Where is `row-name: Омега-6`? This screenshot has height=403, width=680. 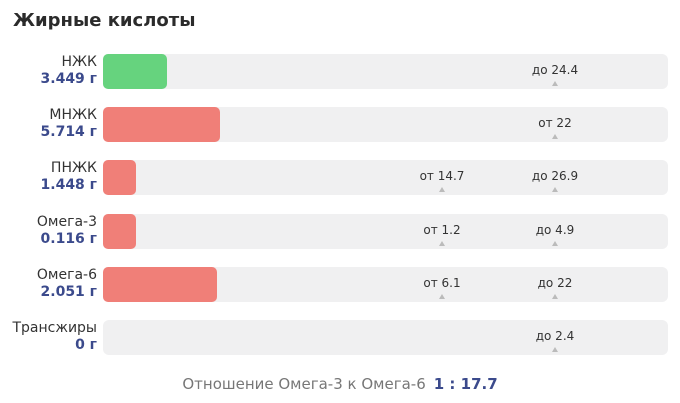
row-name: Омега-6 is located at coordinates (66, 274).